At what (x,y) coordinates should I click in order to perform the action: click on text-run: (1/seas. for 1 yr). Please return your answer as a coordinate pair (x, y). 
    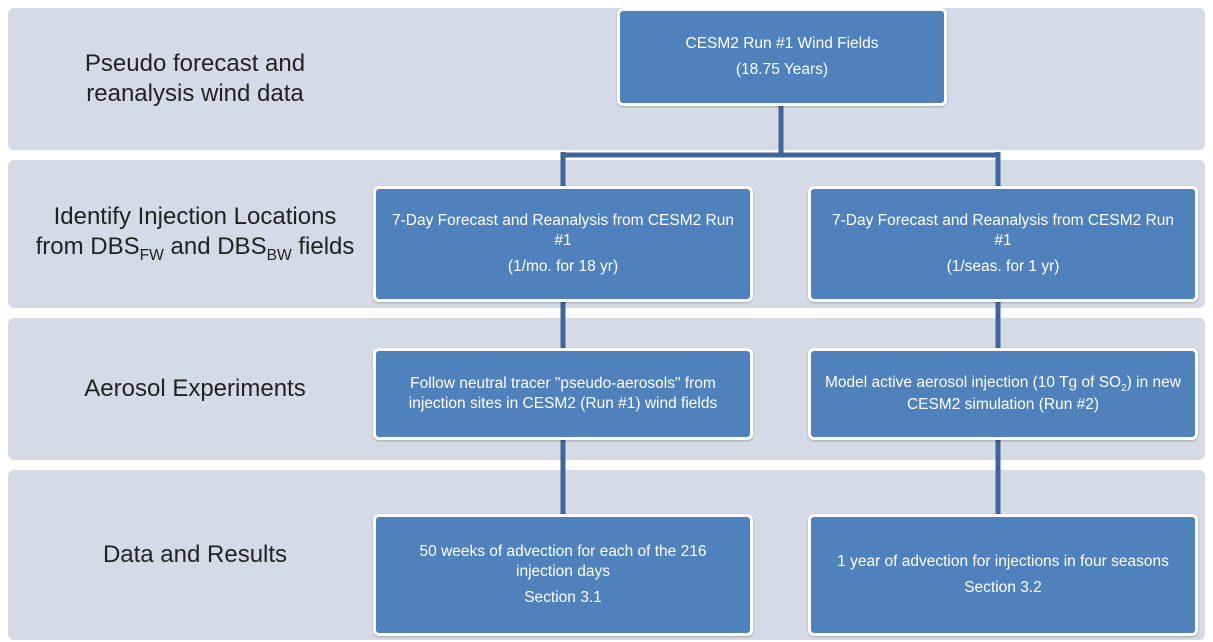
    Looking at the image, I should click on (1003, 267).